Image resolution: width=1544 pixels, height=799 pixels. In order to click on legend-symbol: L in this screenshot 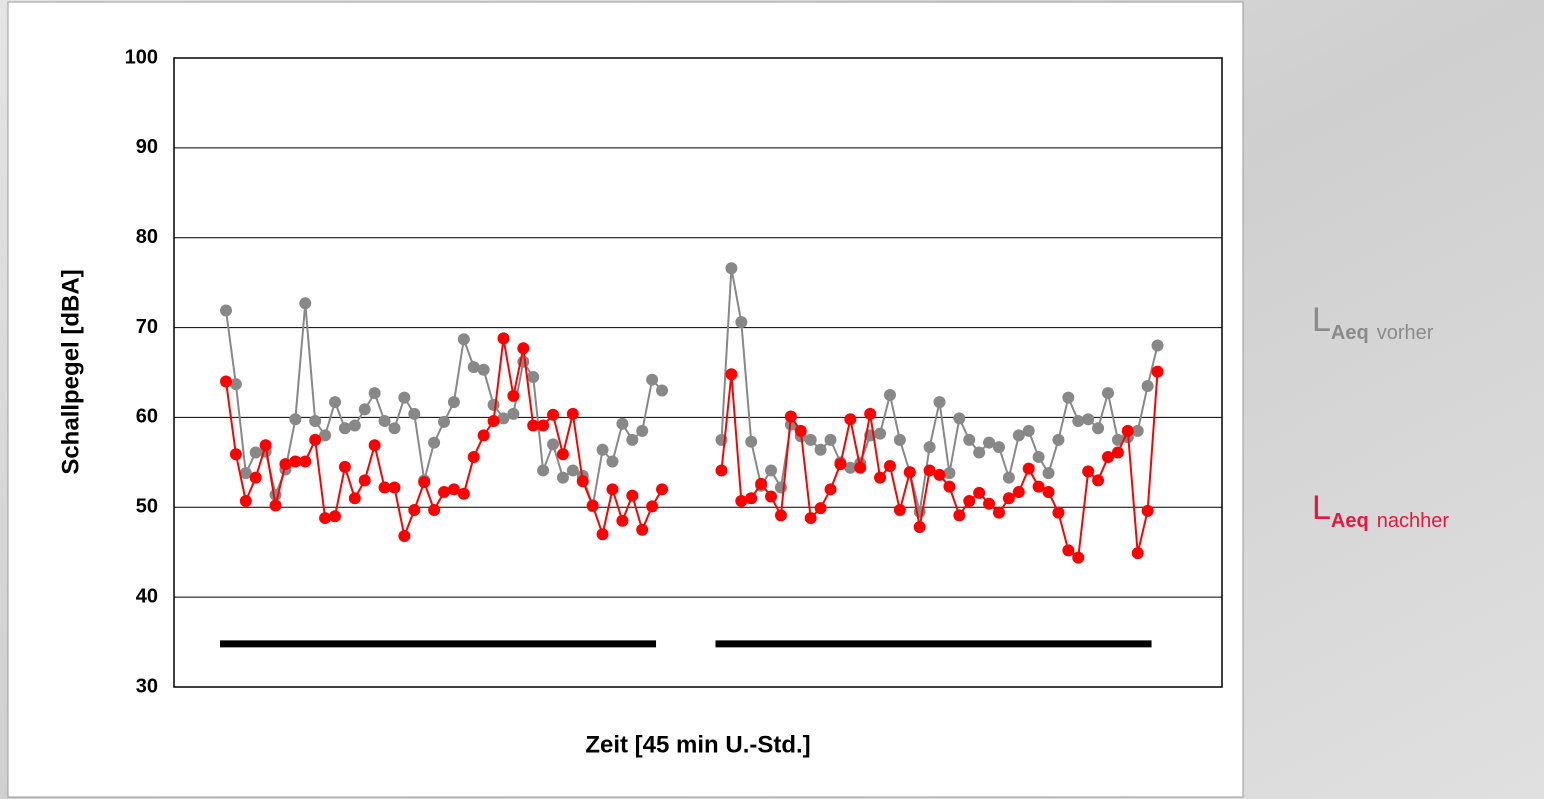, I will do `click(1321, 320)`.